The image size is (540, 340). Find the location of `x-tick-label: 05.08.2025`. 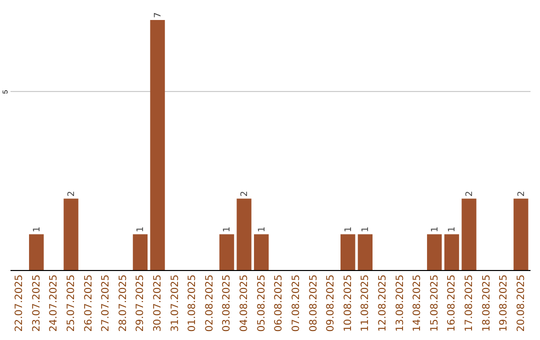

x-tick-label: 05.08.2025 is located at coordinates (262, 303).